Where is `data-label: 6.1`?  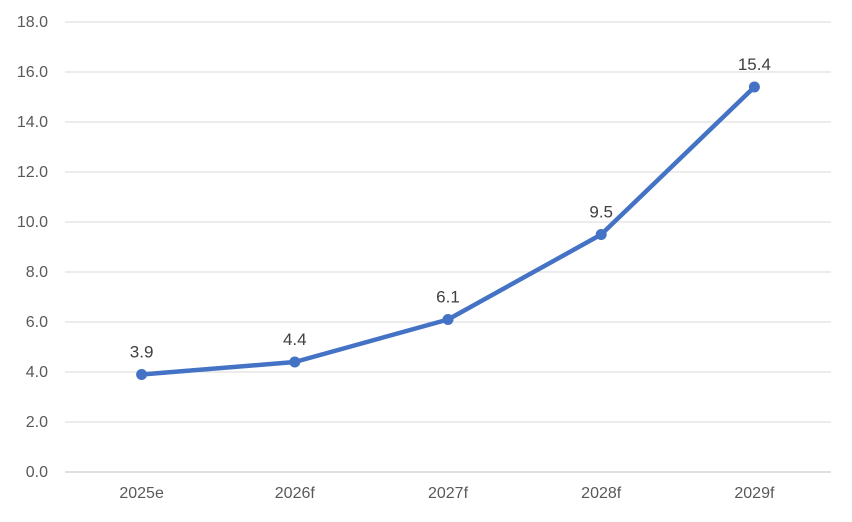
data-label: 6.1 is located at coordinates (448, 297).